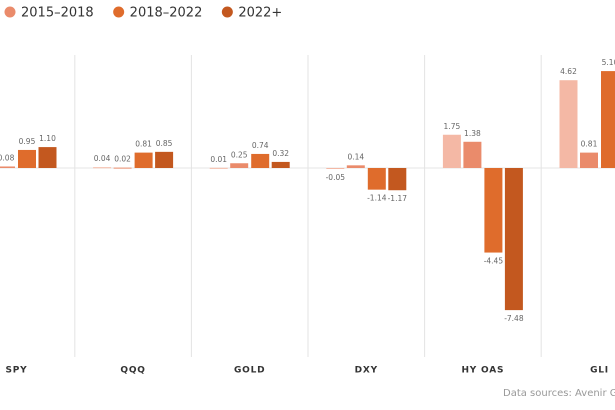  I want to click on value-label: 4.62, so click(568, 71).